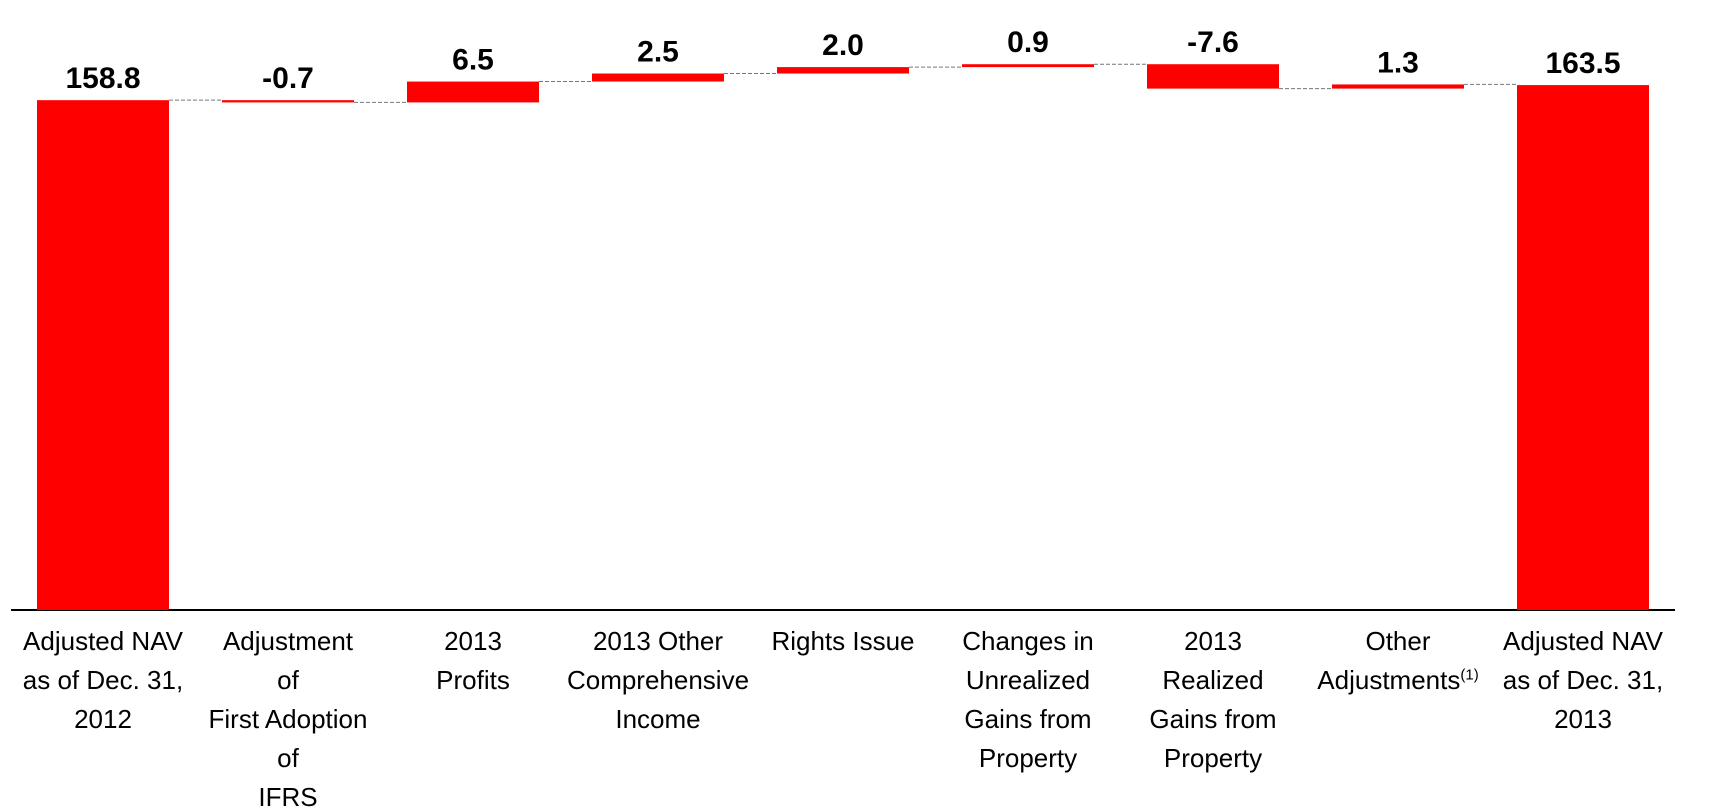 The width and height of the screenshot is (1724, 812). I want to click on x-tick-label: Adjusted NAV as of Dec. 31, 2012, so click(103, 680).